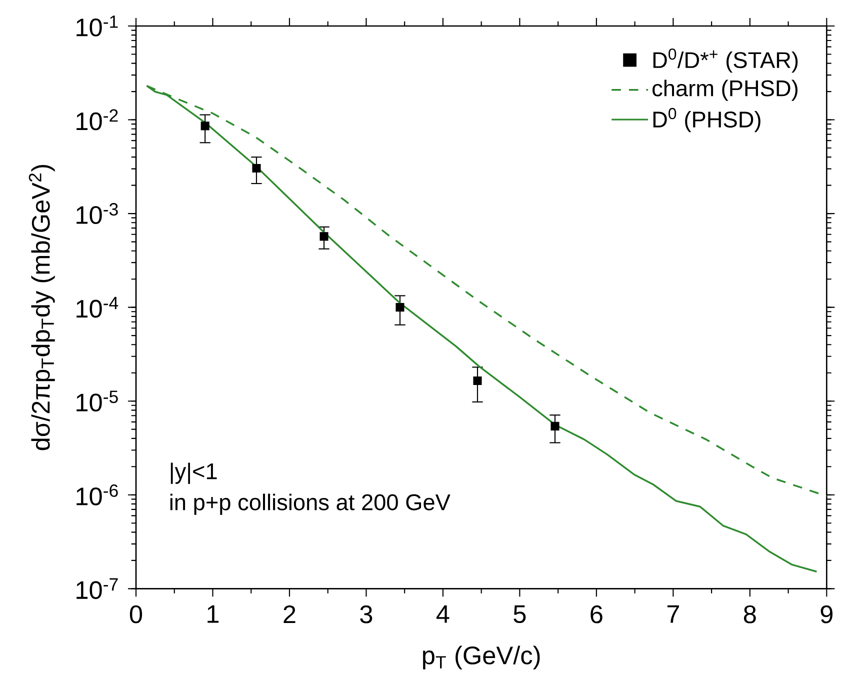  What do you see at coordinates (193, 473) in the screenshot?
I see `annotation: |y|<1` at bounding box center [193, 473].